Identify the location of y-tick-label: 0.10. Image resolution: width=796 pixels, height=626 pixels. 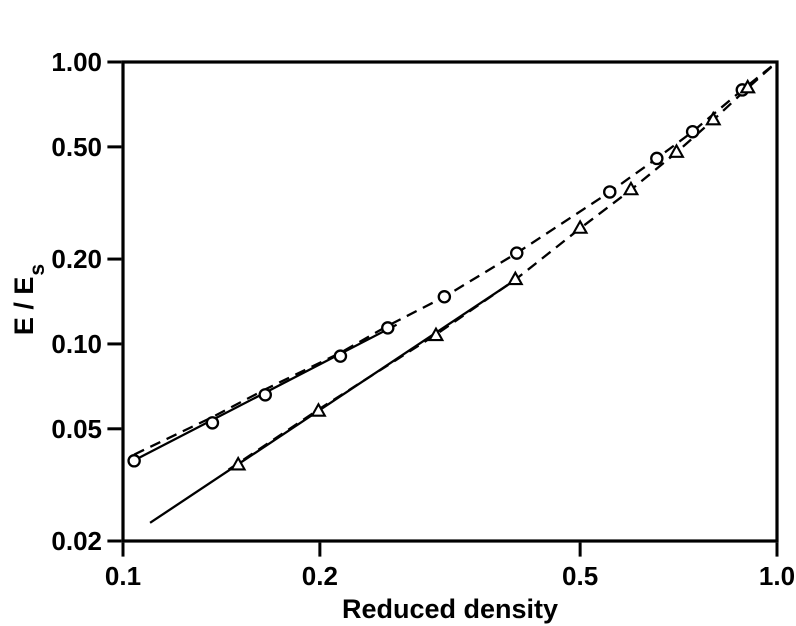
(76, 344).